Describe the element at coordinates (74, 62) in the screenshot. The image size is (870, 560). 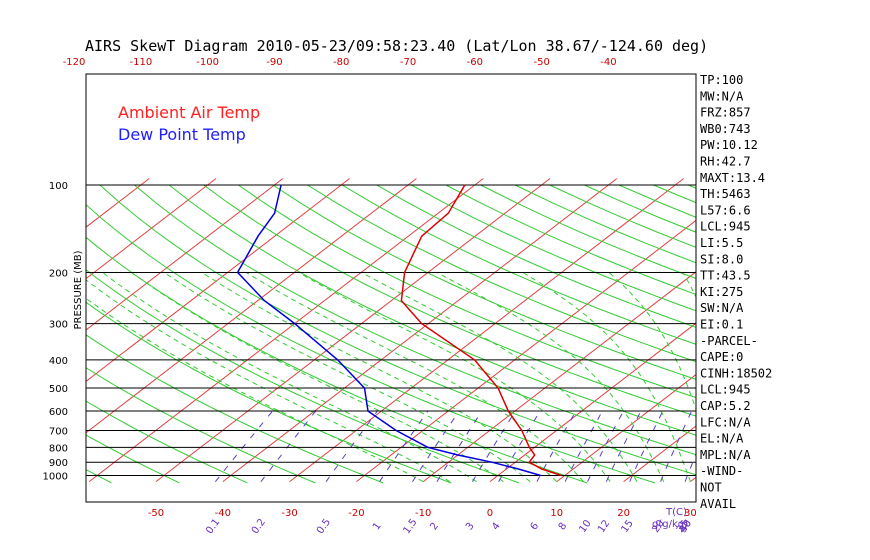
I see `top-temp-tick-label: -120` at that location.